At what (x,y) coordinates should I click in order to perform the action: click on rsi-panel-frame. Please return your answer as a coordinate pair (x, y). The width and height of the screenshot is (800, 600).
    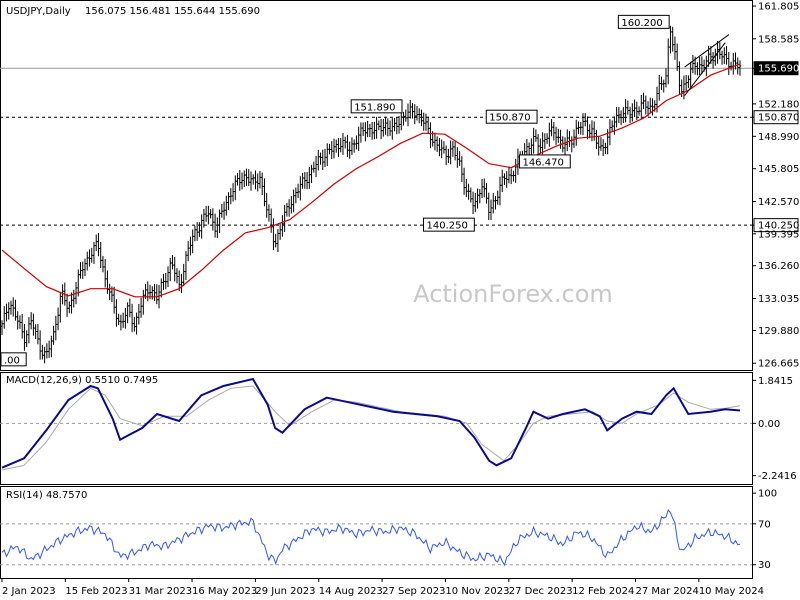
    Looking at the image, I should click on (376, 532).